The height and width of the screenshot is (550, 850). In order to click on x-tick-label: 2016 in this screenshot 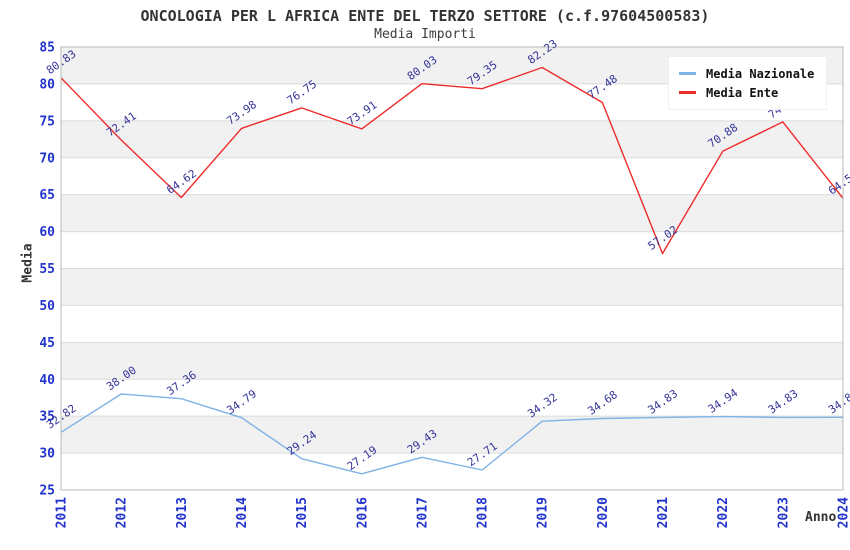, I will do `click(362, 512)`.